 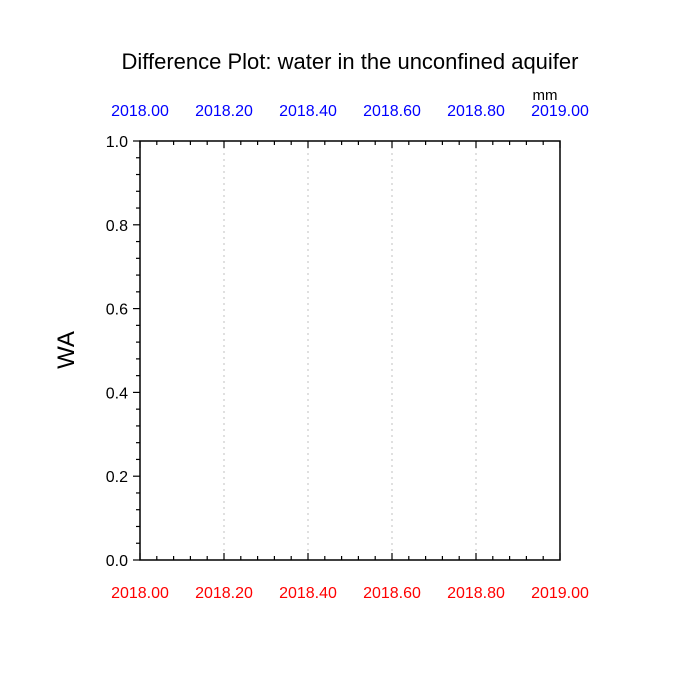 I want to click on y-tick-label: 0.2, so click(x=117, y=477).